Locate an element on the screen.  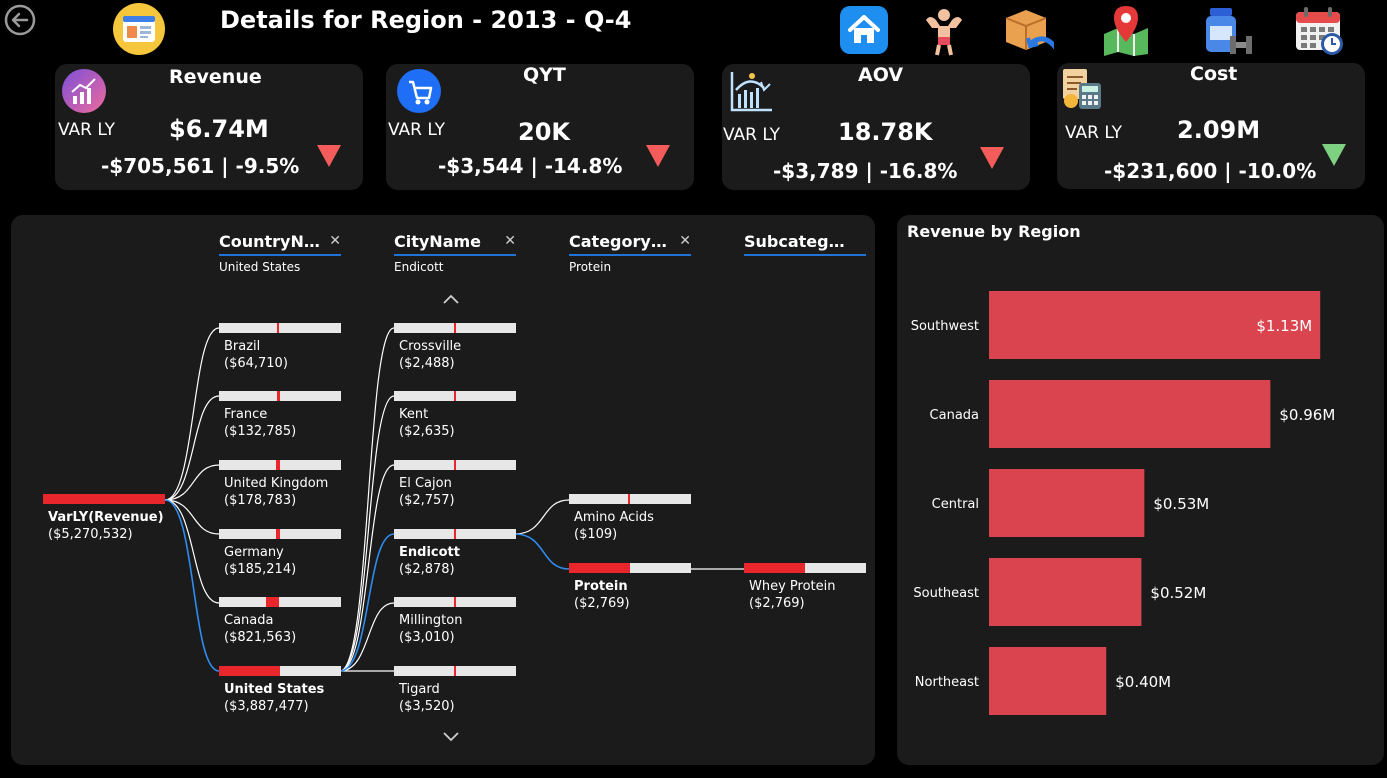
level-filter: Endicott is located at coordinates (419, 267).